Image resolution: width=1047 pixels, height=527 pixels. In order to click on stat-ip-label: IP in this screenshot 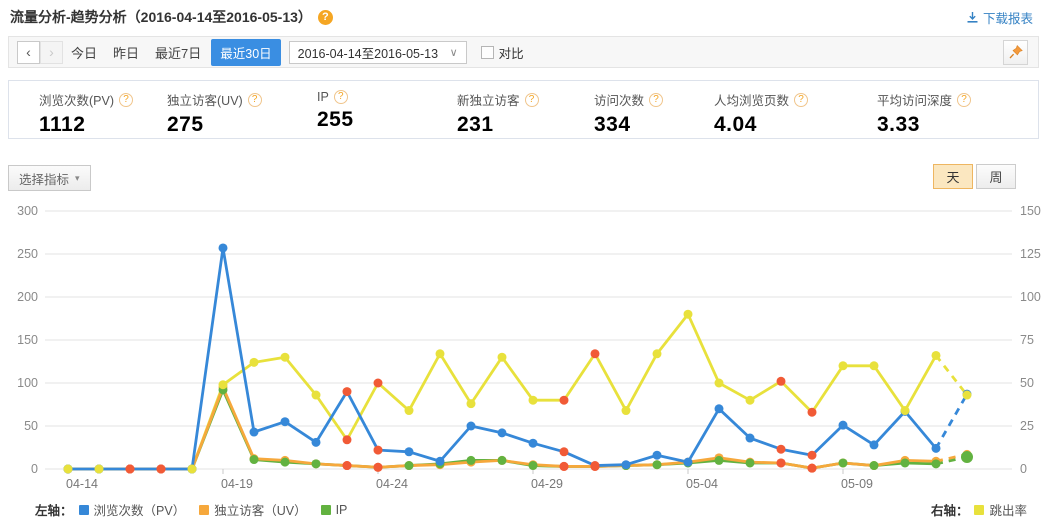, I will do `click(323, 97)`.